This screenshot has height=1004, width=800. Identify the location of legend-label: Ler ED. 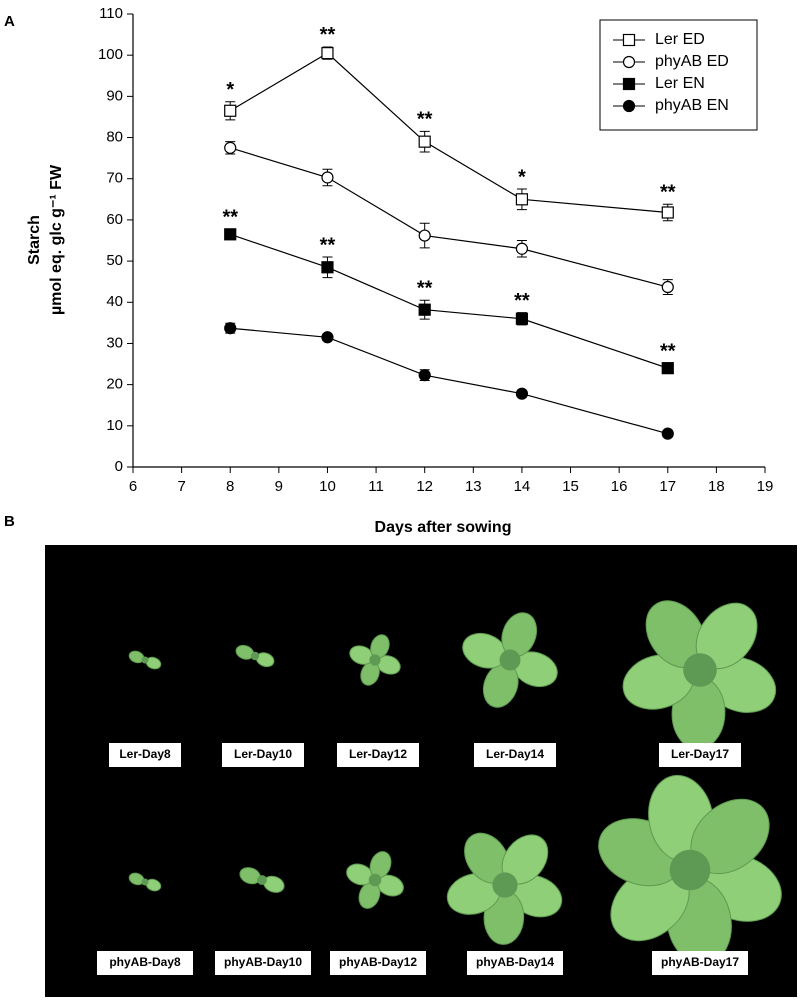
(680, 39).